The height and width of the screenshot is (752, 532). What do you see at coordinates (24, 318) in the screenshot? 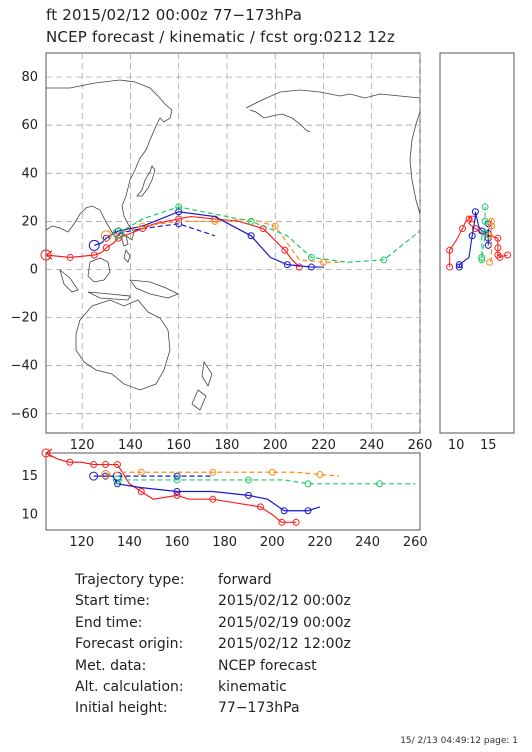
I see `map-y-tick-label: −20` at bounding box center [24, 318].